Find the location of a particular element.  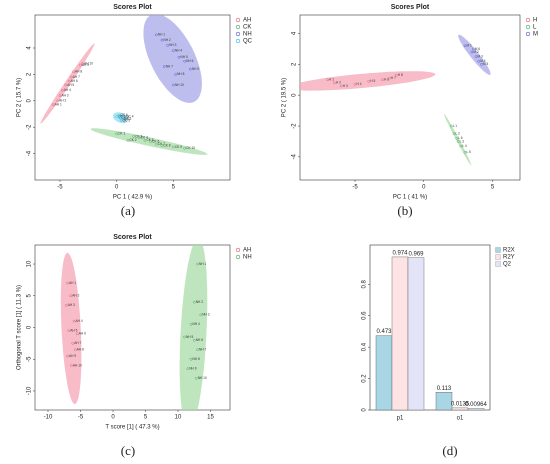

point-label: H 2 is located at coordinates (338, 83).